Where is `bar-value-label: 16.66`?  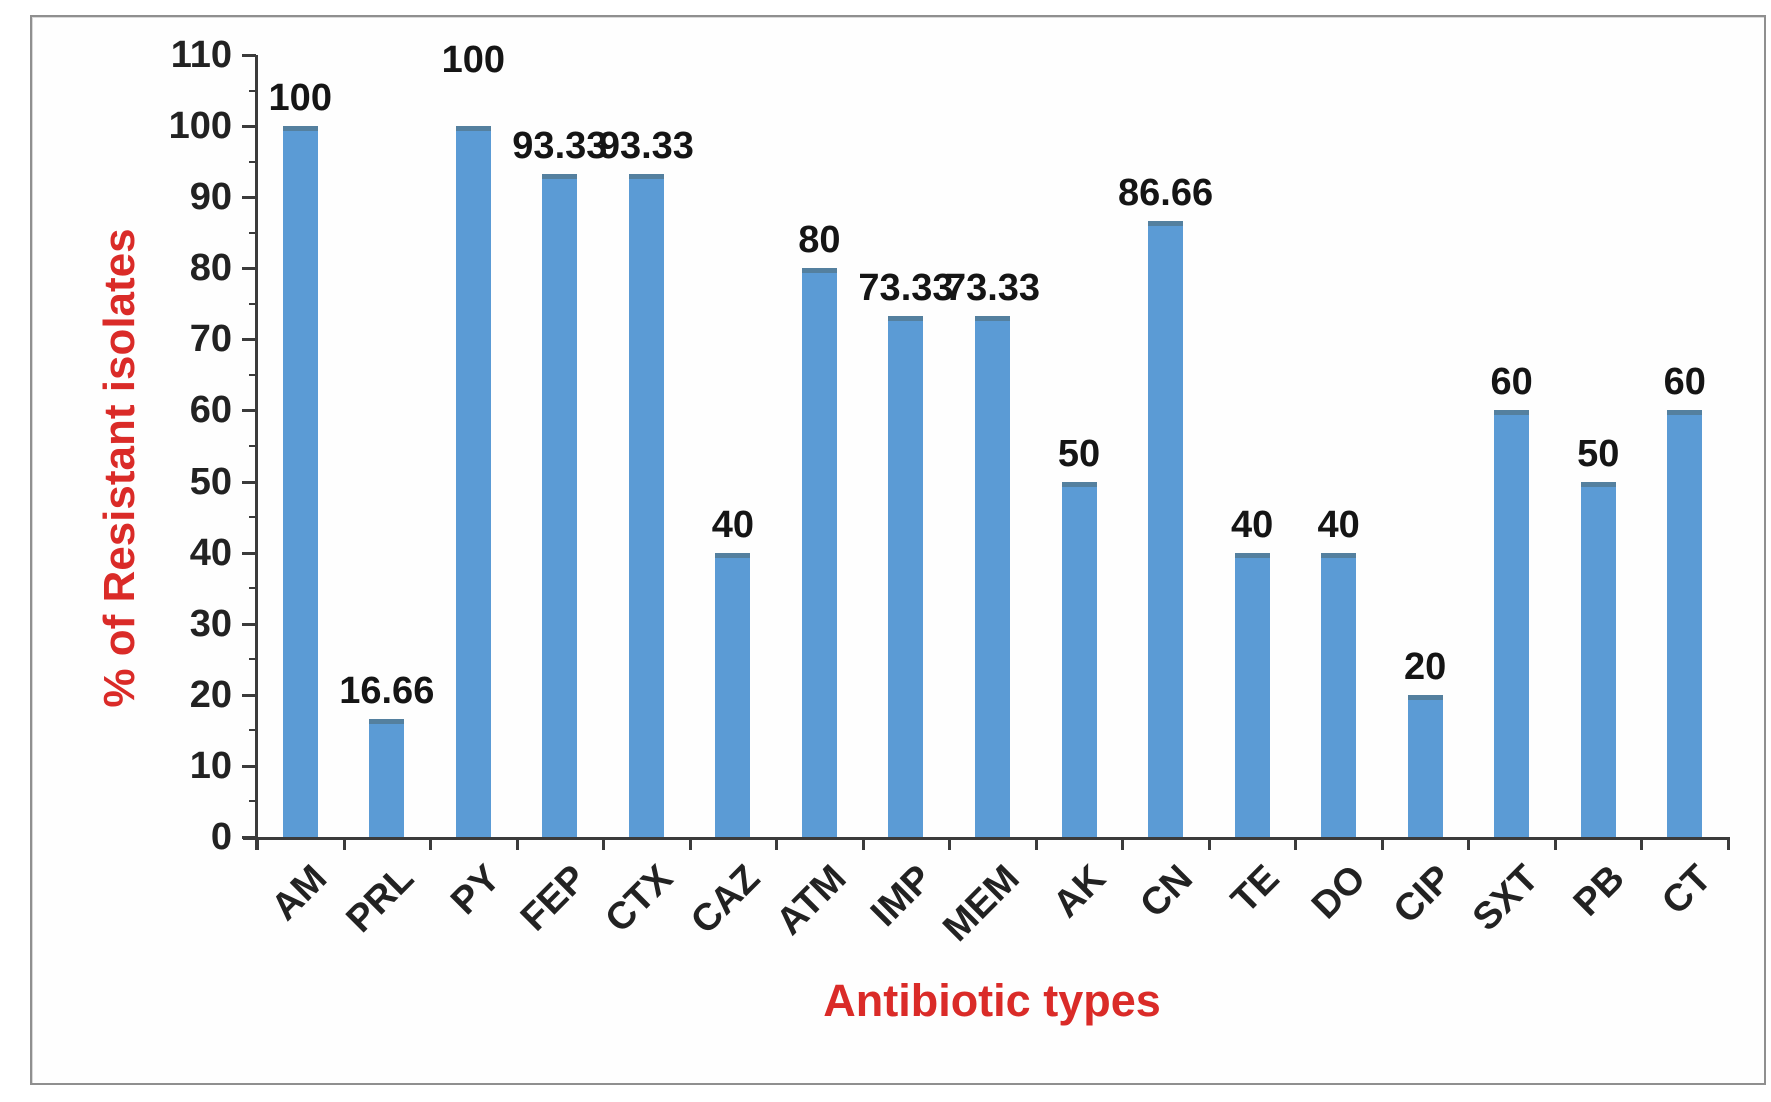 bar-value-label: 16.66 is located at coordinates (387, 690).